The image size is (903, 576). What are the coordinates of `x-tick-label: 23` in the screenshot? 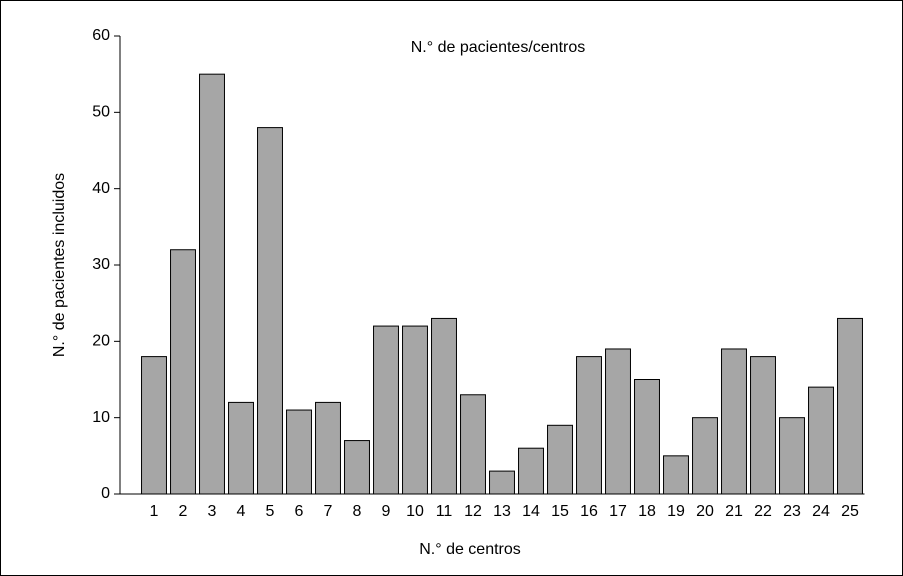 It's located at (792, 511).